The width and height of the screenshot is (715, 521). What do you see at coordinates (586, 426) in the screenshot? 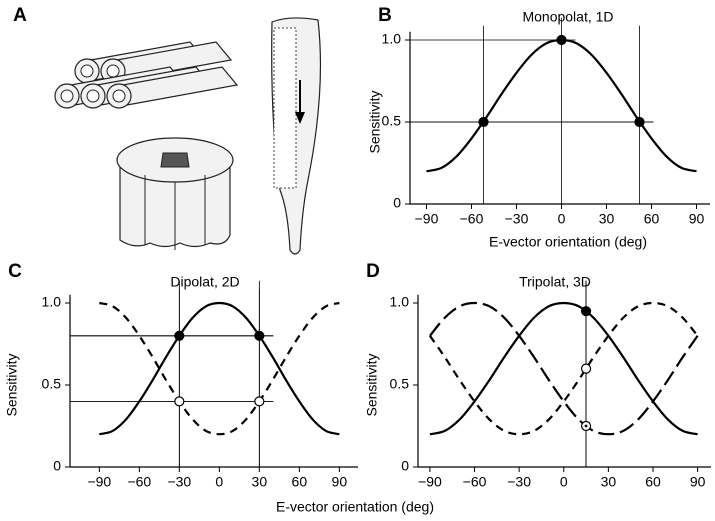
I see `point-center` at bounding box center [586, 426].